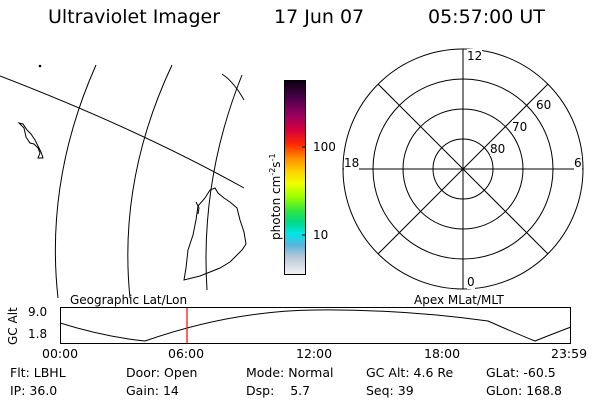 This screenshot has width=600, height=400. I want to click on instrument-title: Ultraviolet Imager, so click(134, 17).